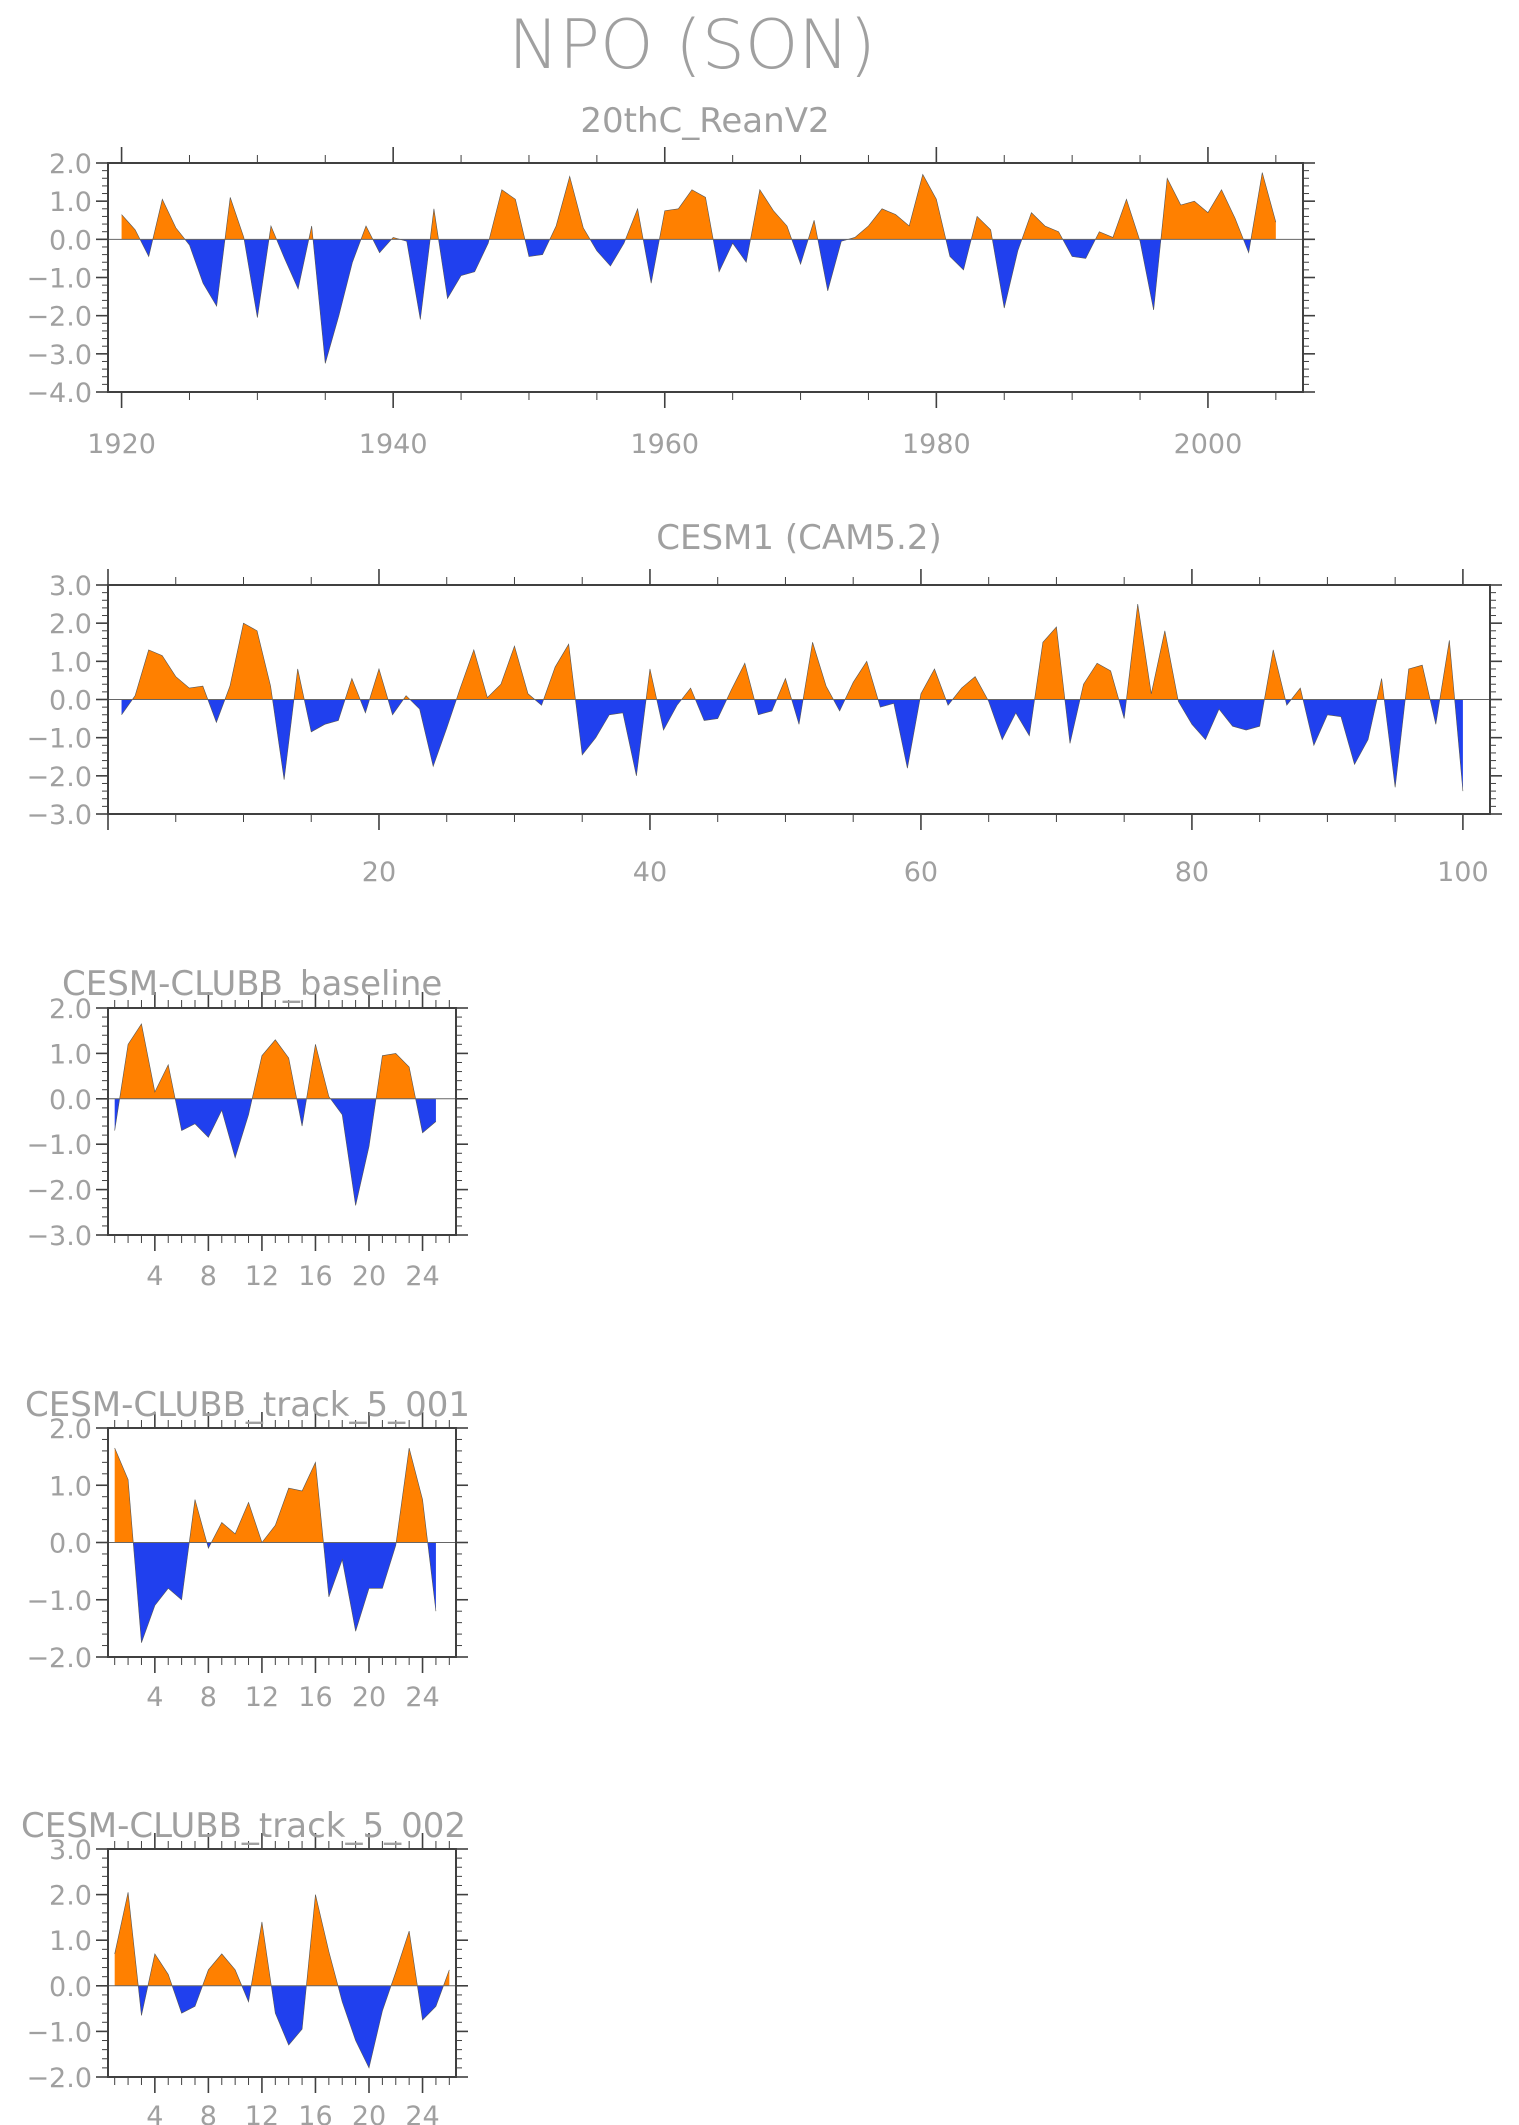  Describe the element at coordinates (650, 872) in the screenshot. I see `x-tick-label: 40` at that location.